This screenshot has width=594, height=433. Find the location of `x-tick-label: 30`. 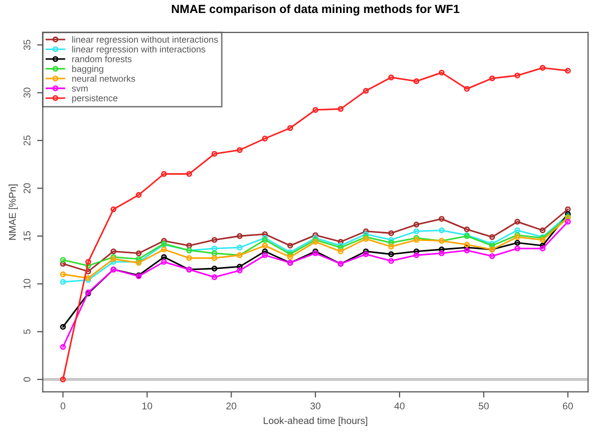

x-tick-label: 30 is located at coordinates (315, 406).